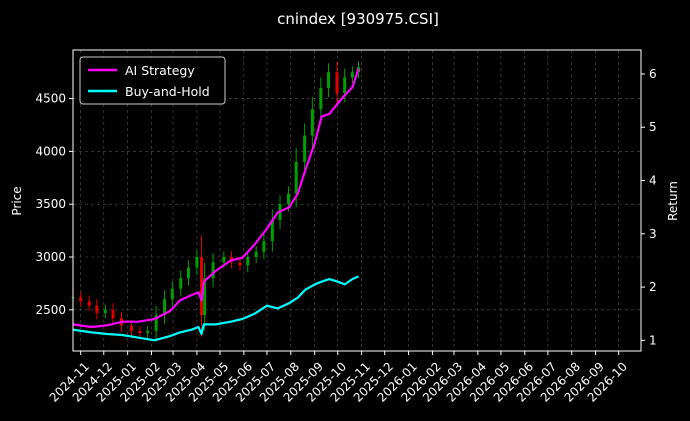 The image size is (690, 421). Describe the element at coordinates (358, 19) in the screenshot. I see `chart-title: cnindex [930975.CSI]` at that location.